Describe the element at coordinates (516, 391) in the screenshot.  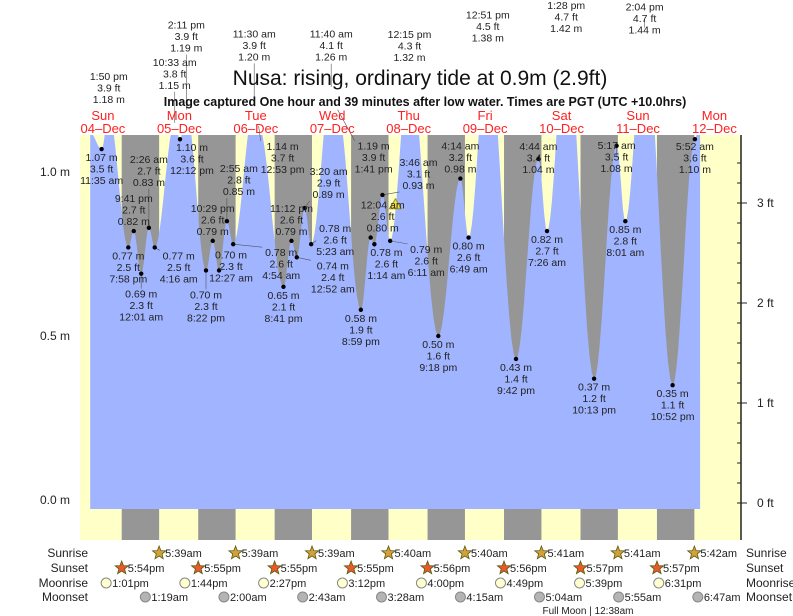
I see `tide-time: 9:42 pm` at that location.